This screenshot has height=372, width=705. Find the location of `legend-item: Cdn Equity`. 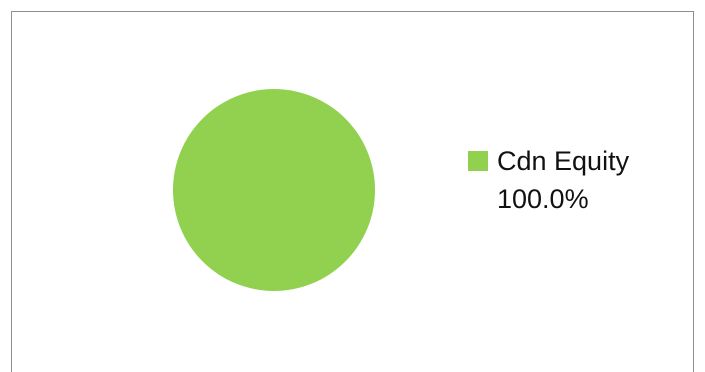

legend-item: Cdn Equity is located at coordinates (548, 161).